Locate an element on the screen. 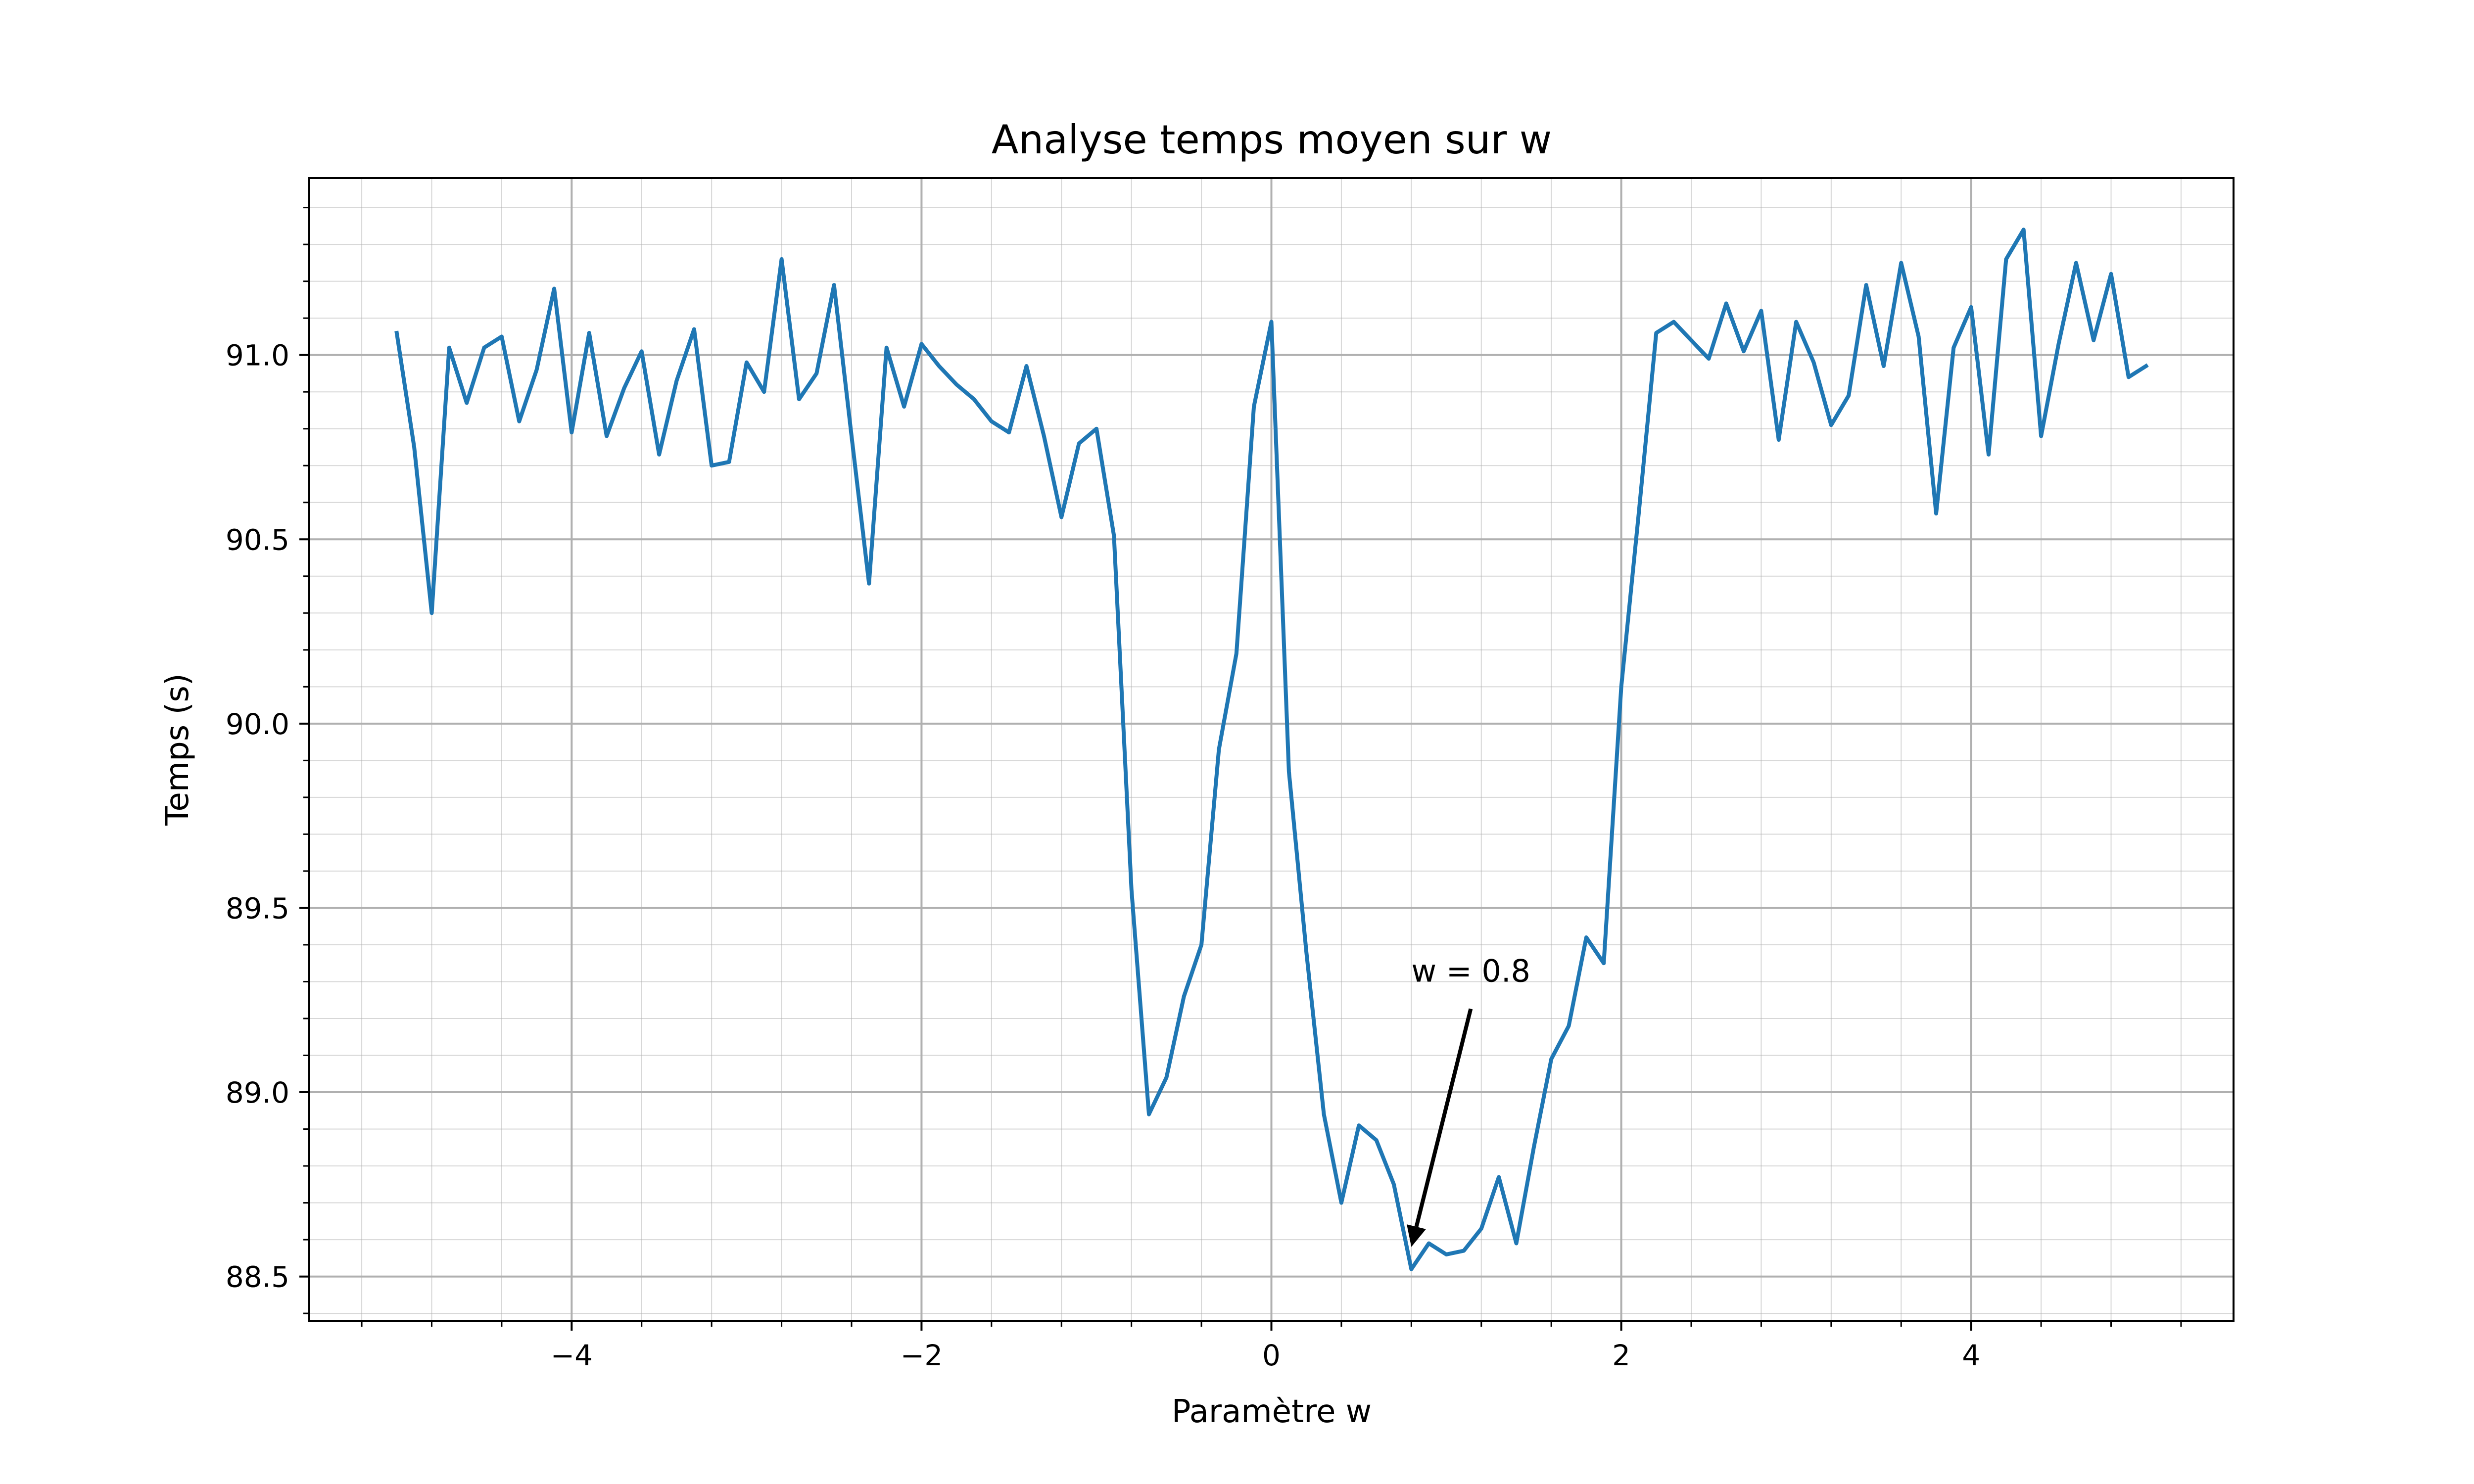 The image size is (2474, 1484). annotation-arrow-head is located at coordinates (1416, 1235).